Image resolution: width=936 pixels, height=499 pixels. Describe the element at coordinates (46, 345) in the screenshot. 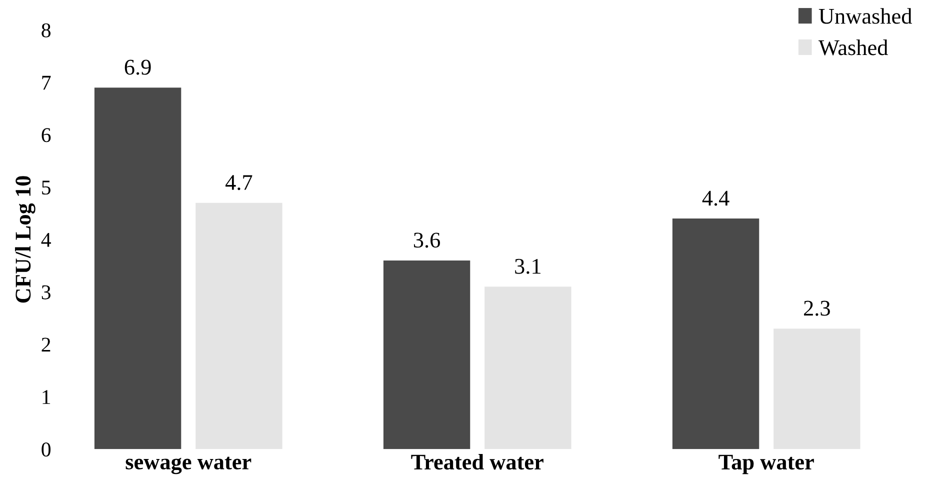

I see `y-tick-label: 2` at that location.